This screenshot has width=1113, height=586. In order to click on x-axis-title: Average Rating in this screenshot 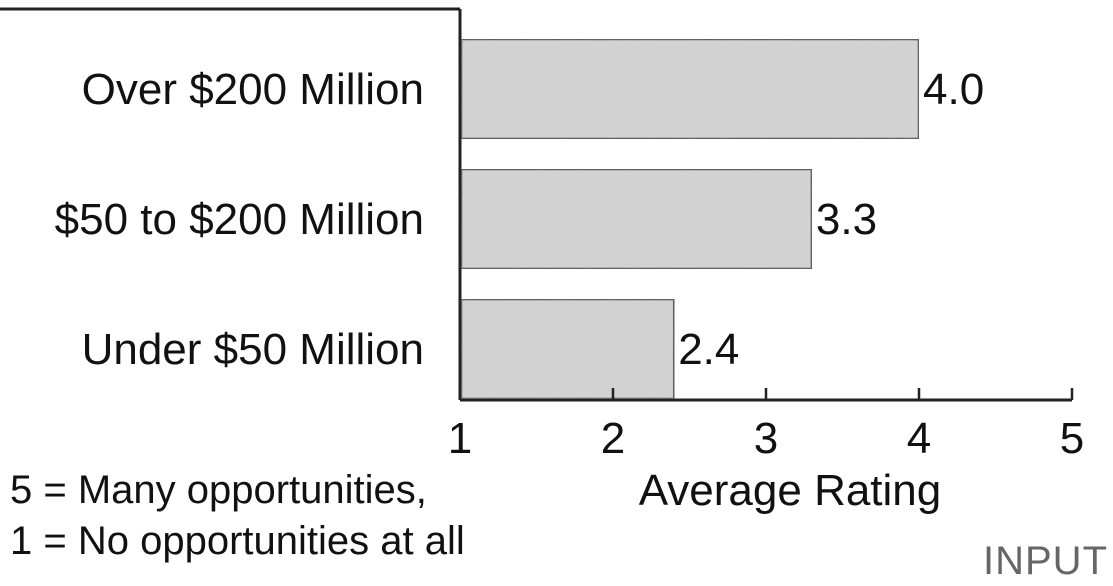, I will do `click(790, 490)`.